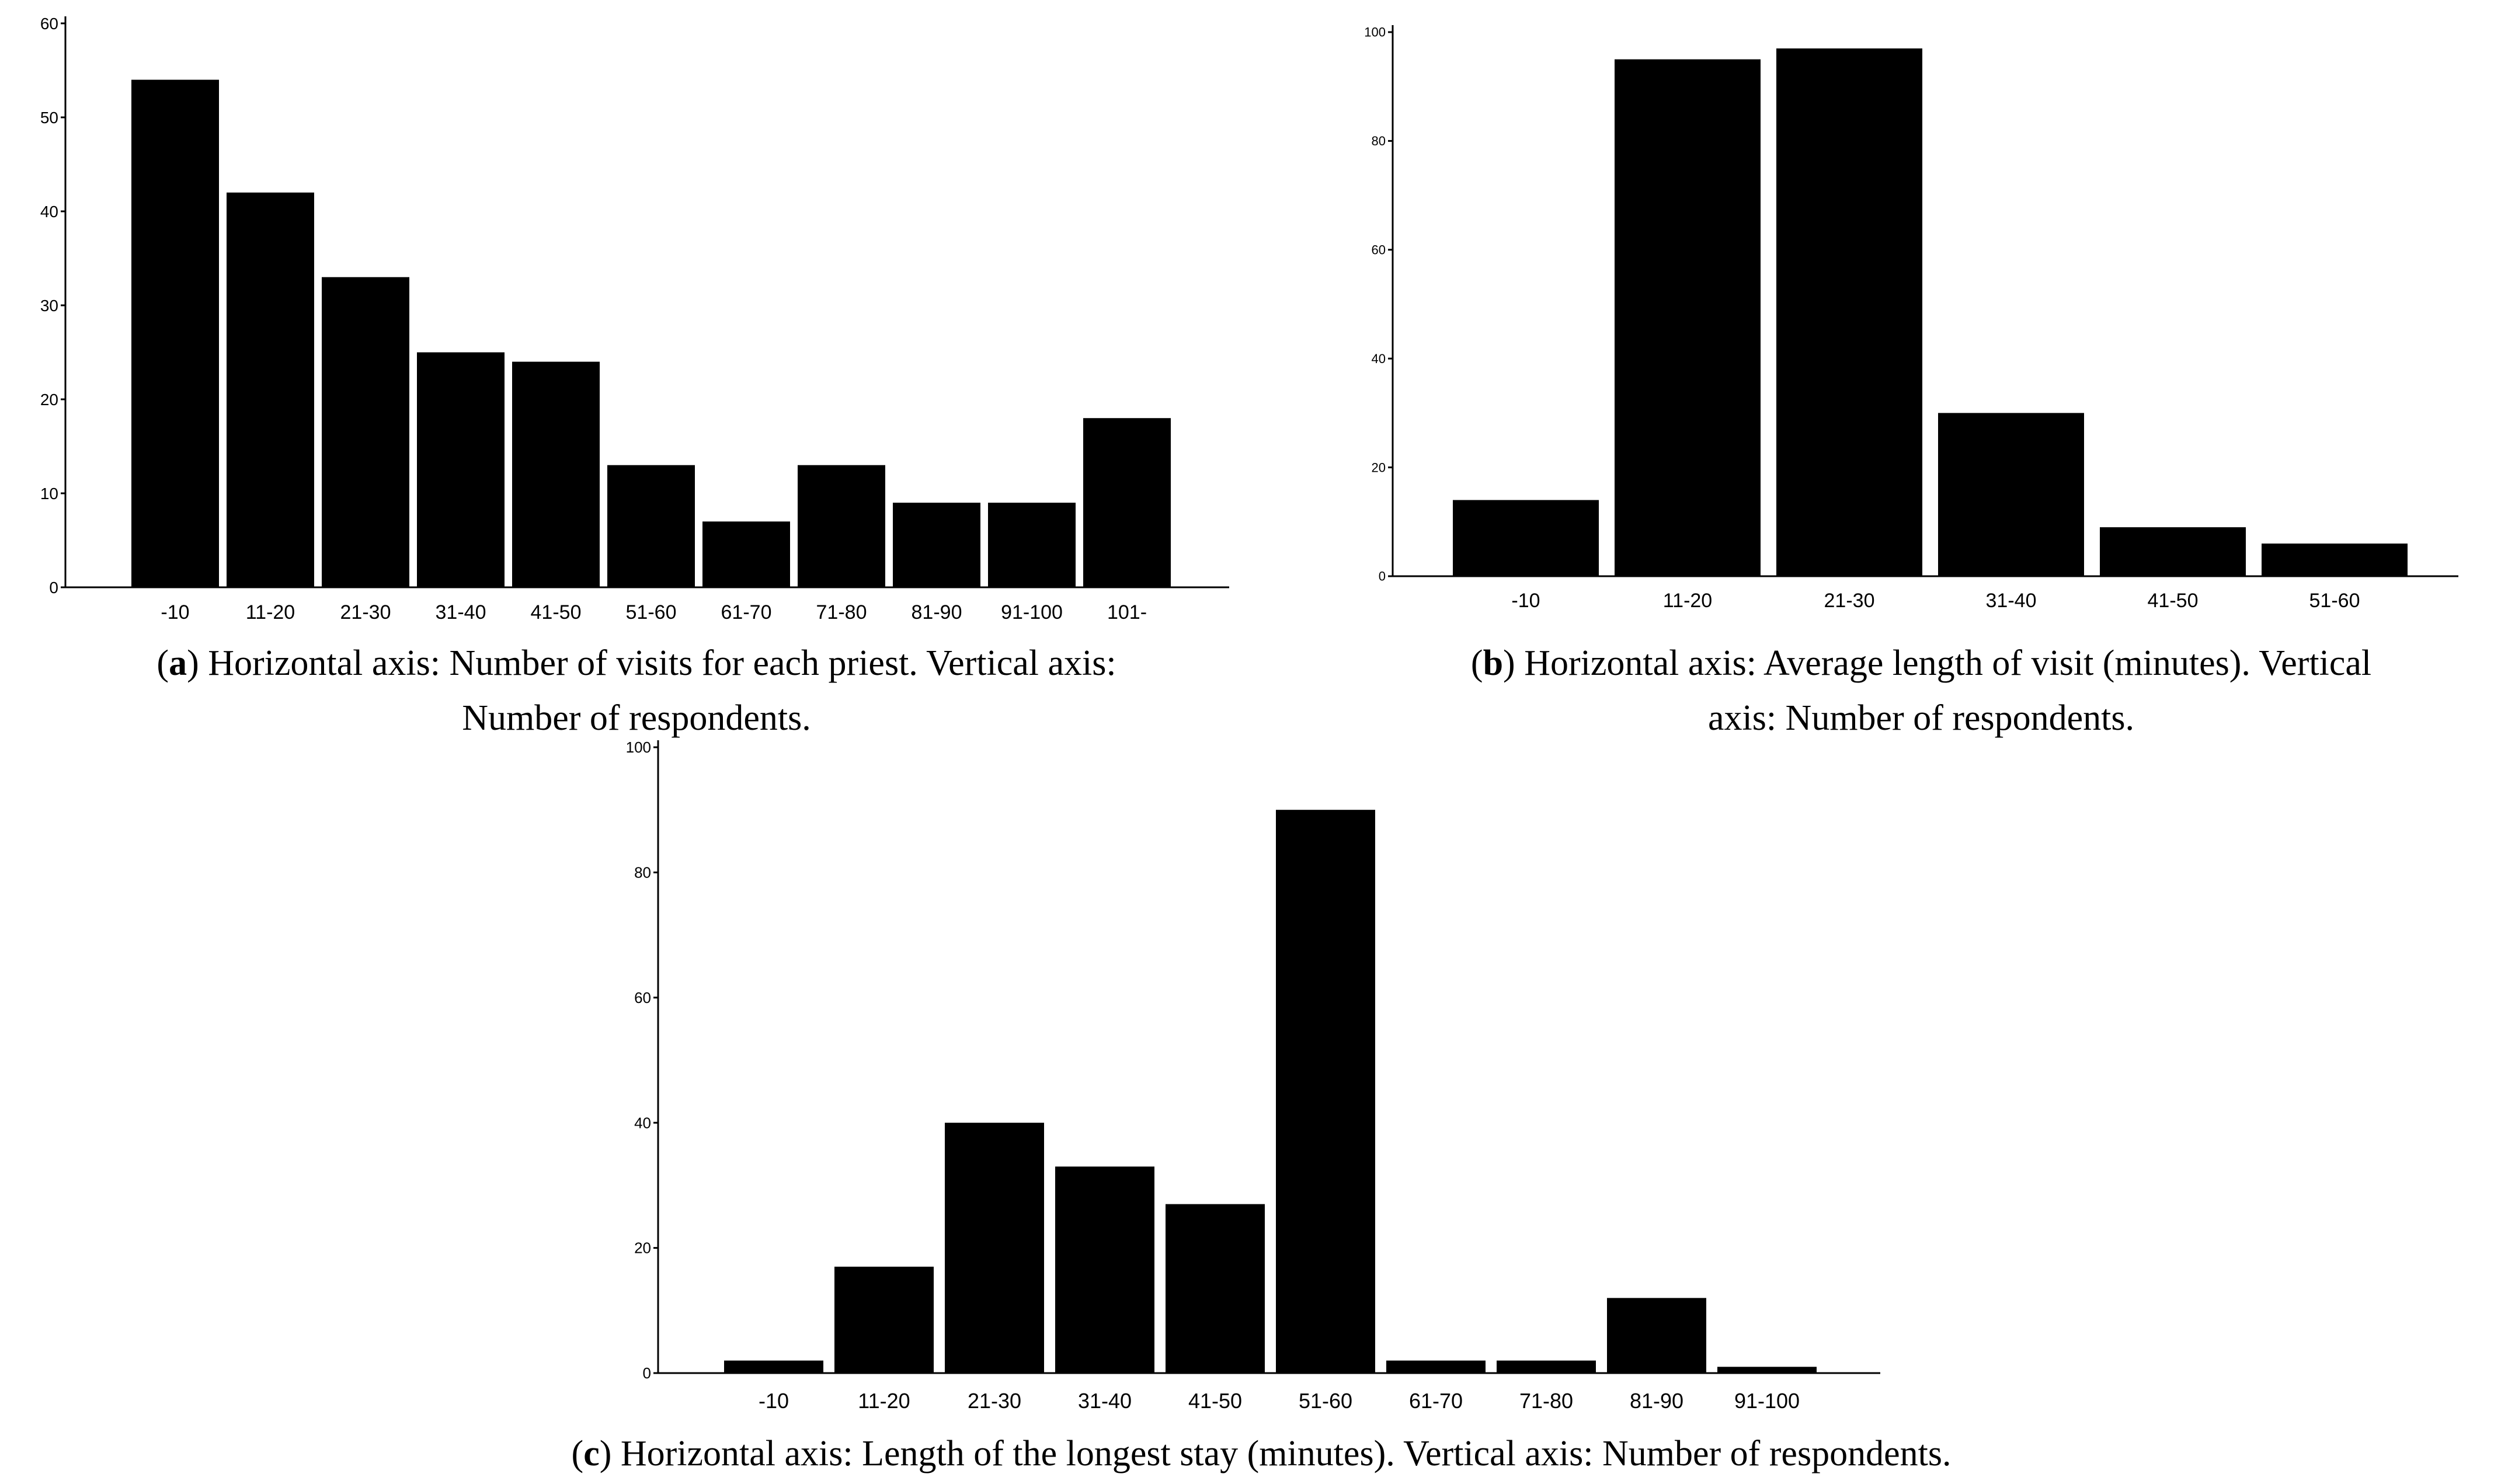  Describe the element at coordinates (1382, 576) in the screenshot. I see `y-tick-label-b-0: 0` at that location.